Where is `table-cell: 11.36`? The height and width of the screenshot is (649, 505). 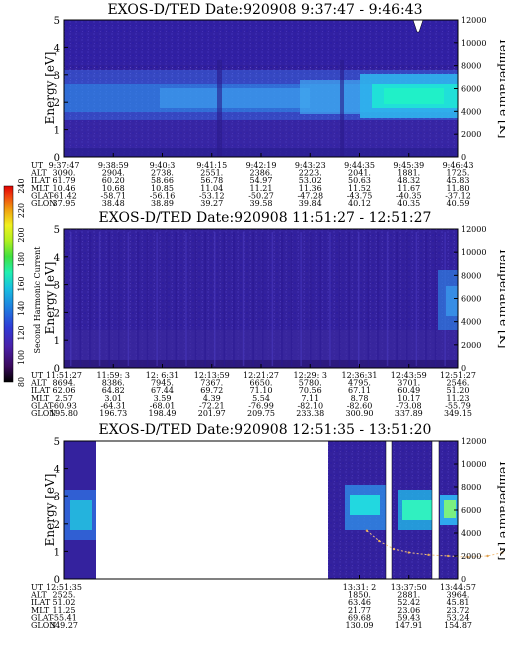 table-cell: 11.36 is located at coordinates (310, 188).